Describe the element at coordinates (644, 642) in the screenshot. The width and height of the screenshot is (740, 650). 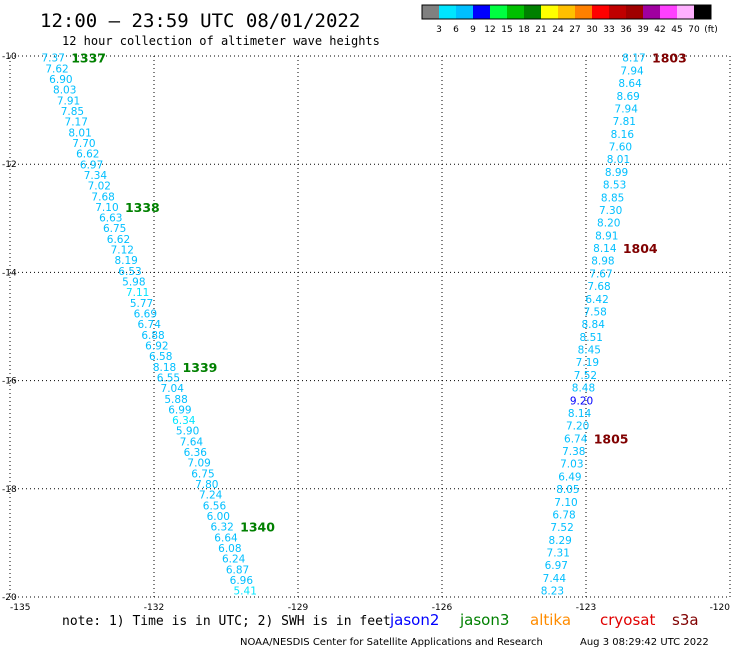
I see `footer-timestamp: Aug 3 08:29:42 UTC 2022` at that location.